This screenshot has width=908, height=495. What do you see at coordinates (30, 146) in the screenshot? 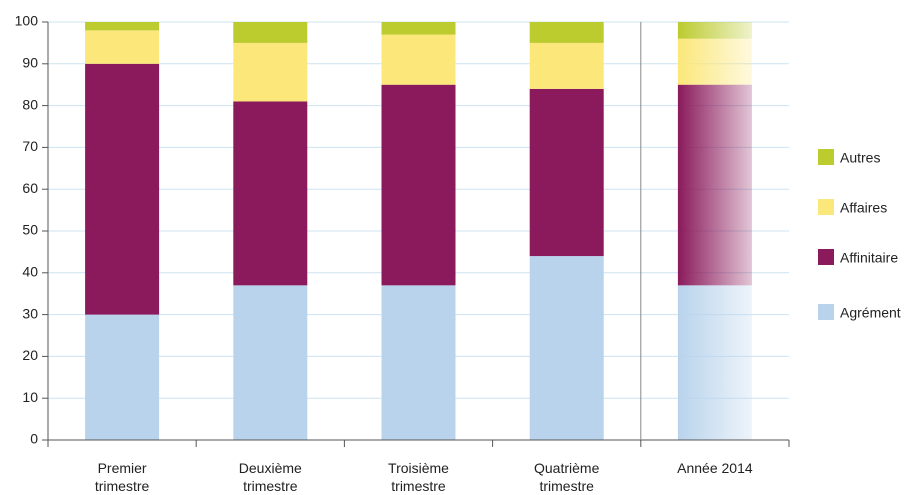
I see `y-tick-label: 70` at bounding box center [30, 146].